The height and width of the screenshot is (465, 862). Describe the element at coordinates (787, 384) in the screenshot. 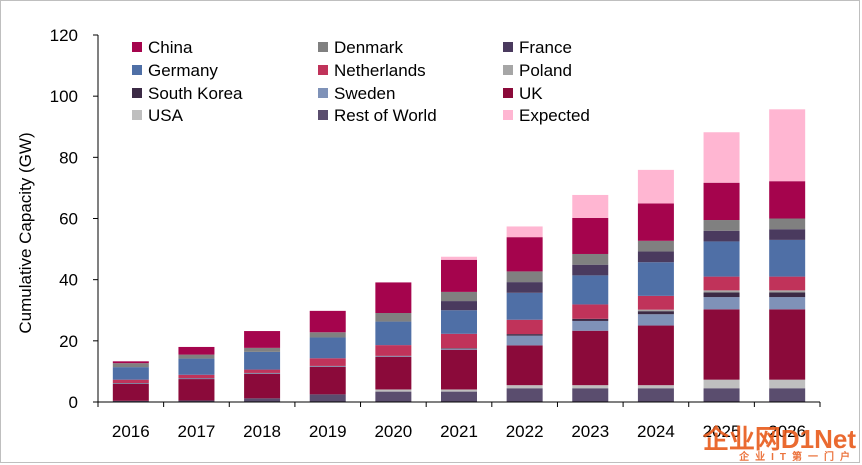

I see `bar-segment-usa-2026` at that location.